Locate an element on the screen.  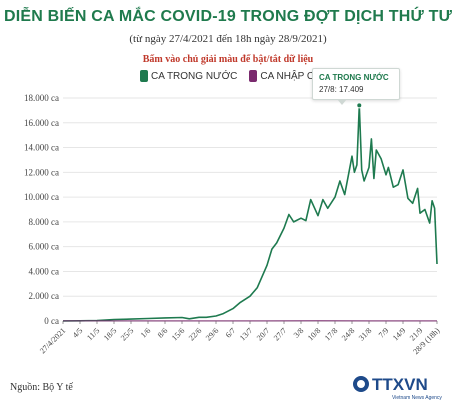
logo-text: TTXVN is located at coordinates (400, 384).